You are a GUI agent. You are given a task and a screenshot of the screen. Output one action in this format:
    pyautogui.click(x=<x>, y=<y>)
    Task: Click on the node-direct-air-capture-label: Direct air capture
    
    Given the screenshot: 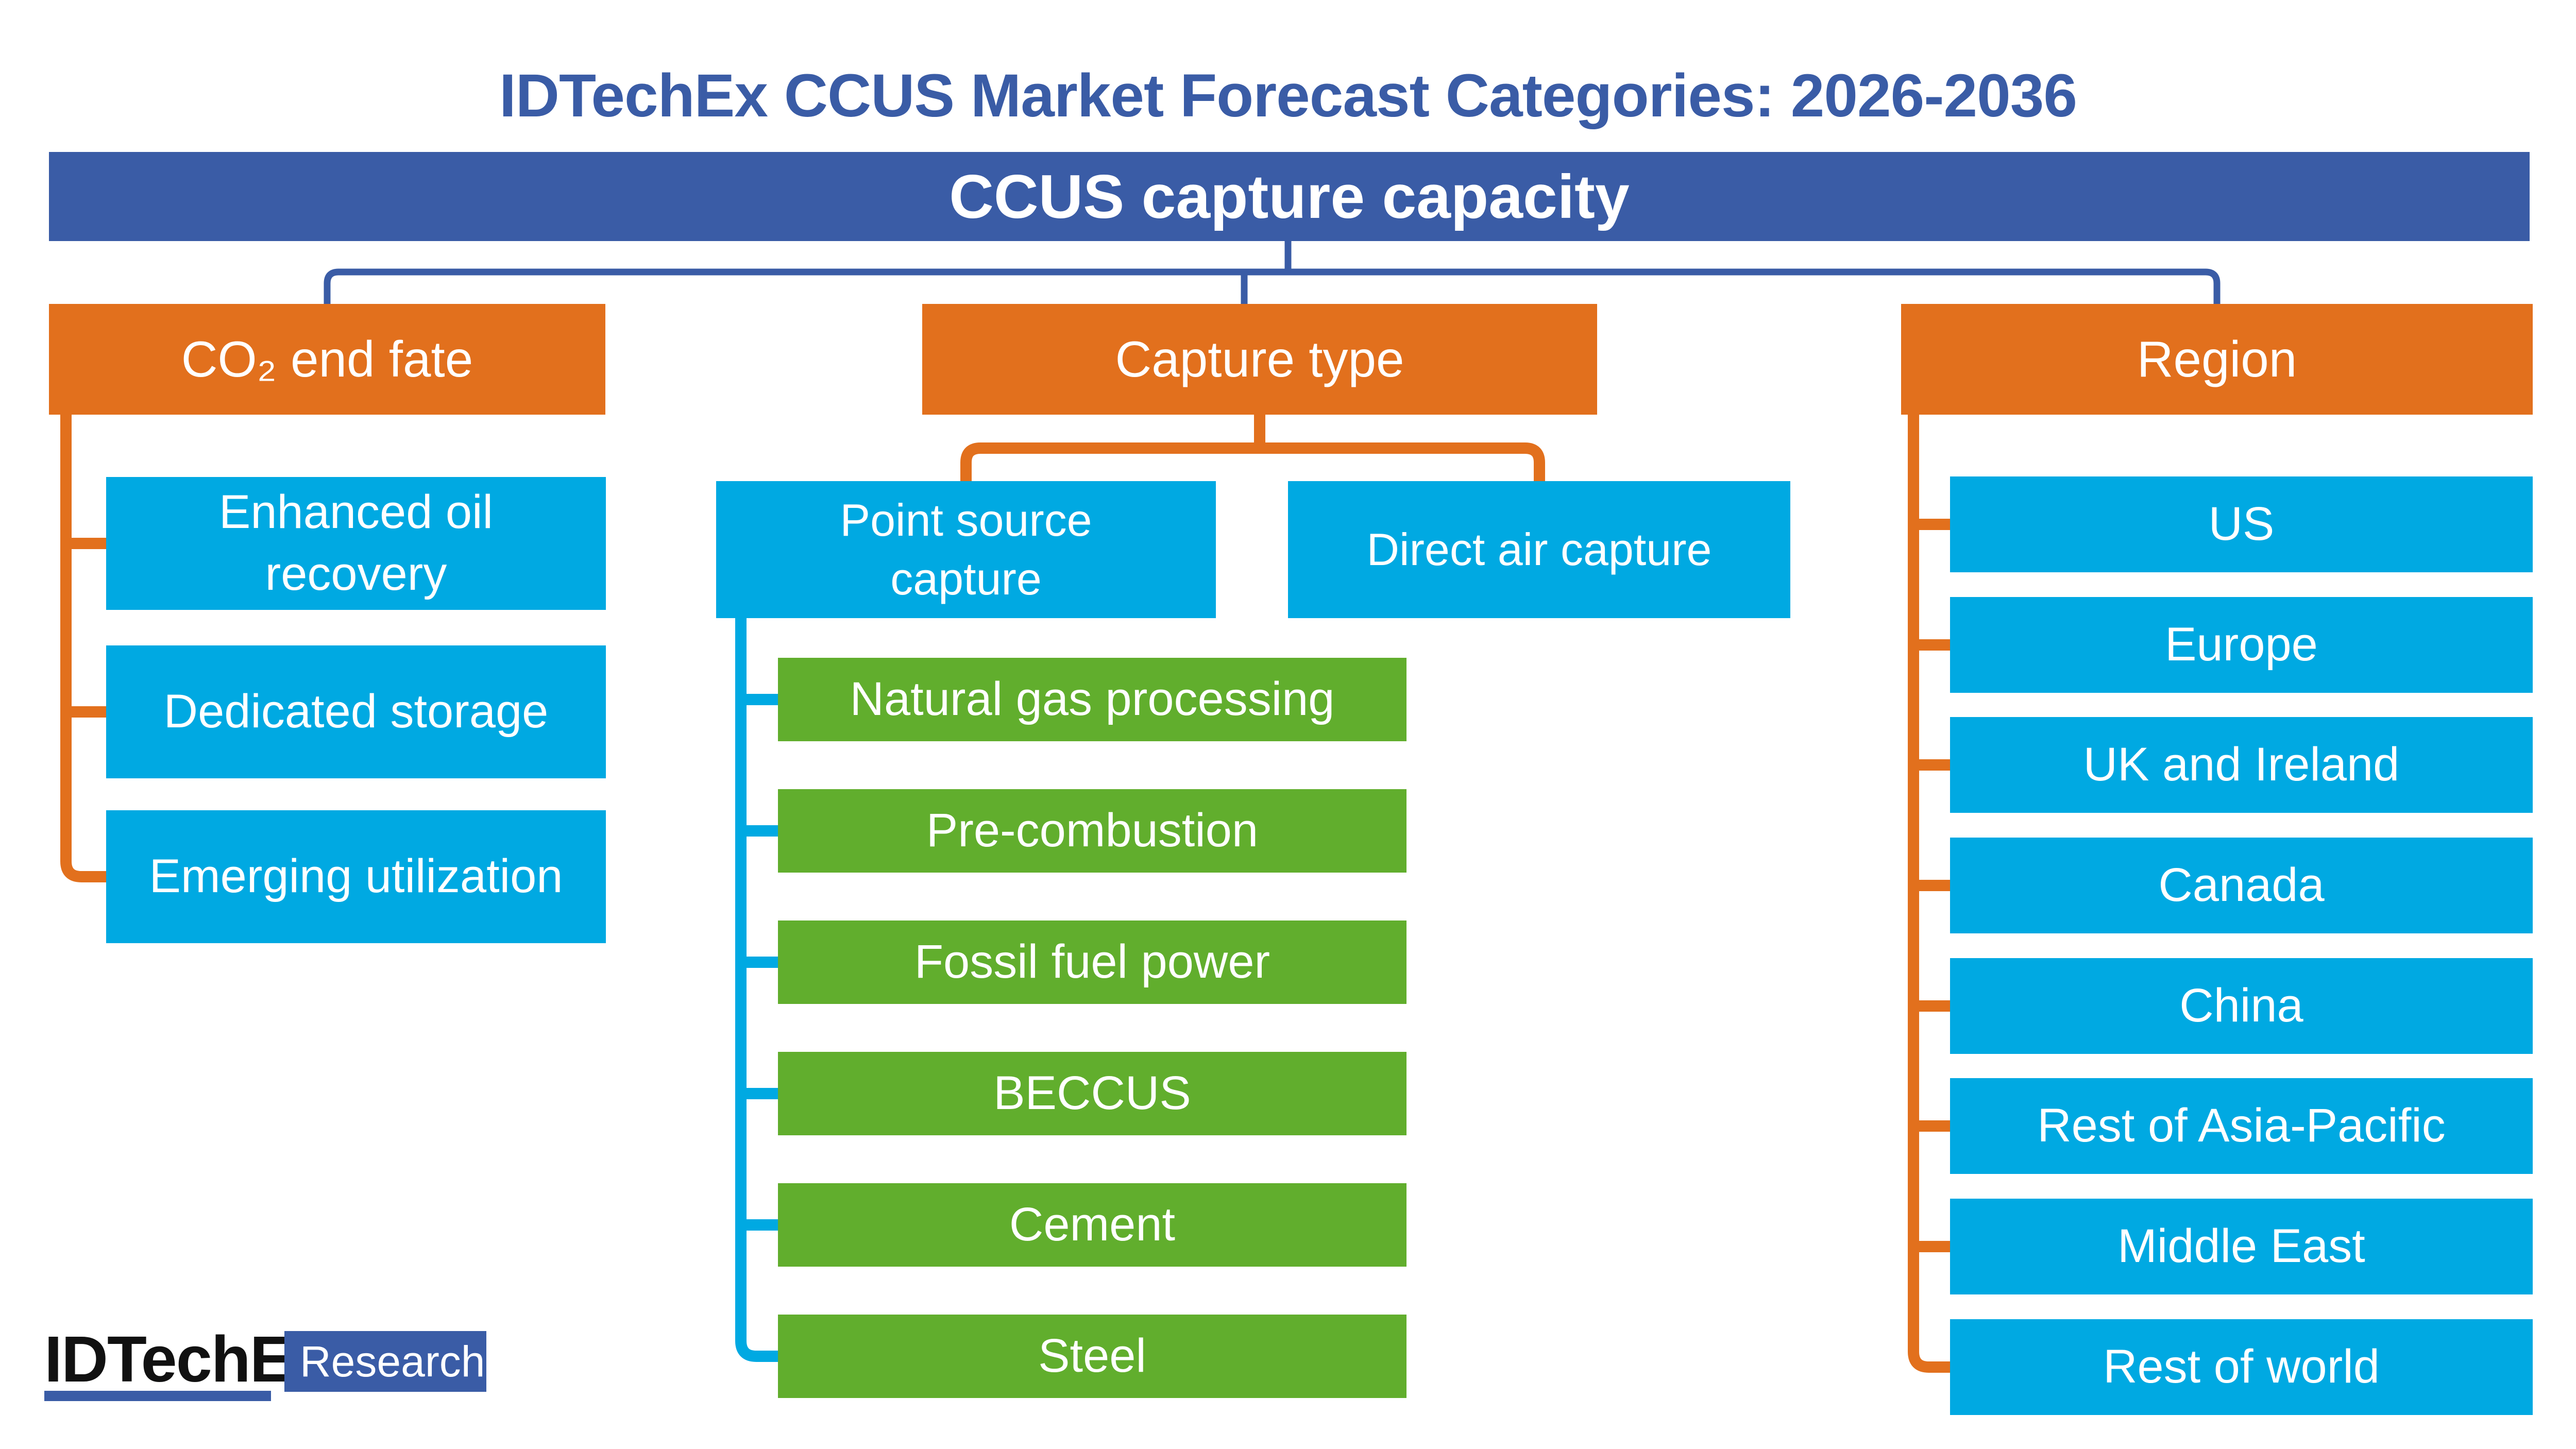 What is the action you would take?
    pyautogui.click(x=1539, y=549)
    